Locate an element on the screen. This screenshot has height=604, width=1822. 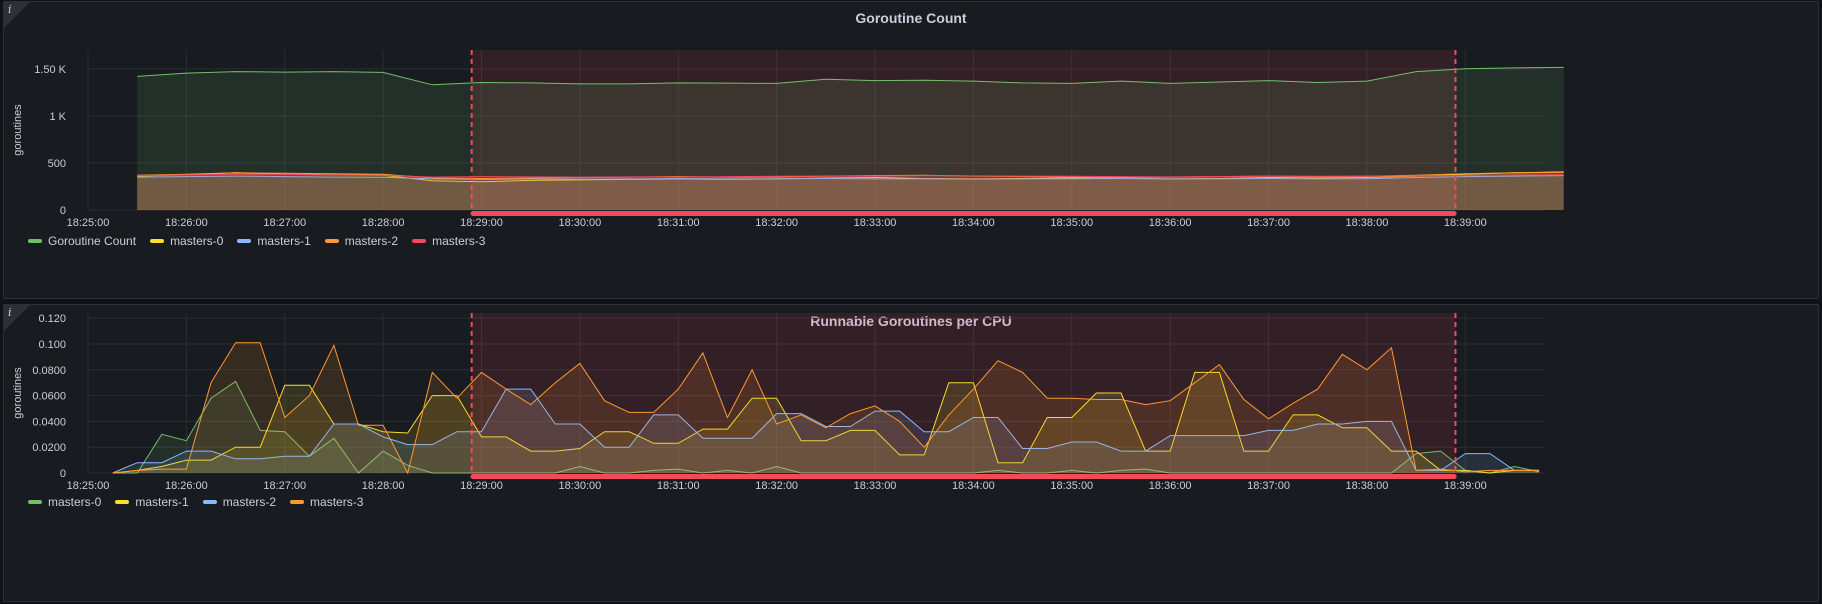
legend: masters-0 masters-1 masters-2 masters-3 is located at coordinates (195, 502).